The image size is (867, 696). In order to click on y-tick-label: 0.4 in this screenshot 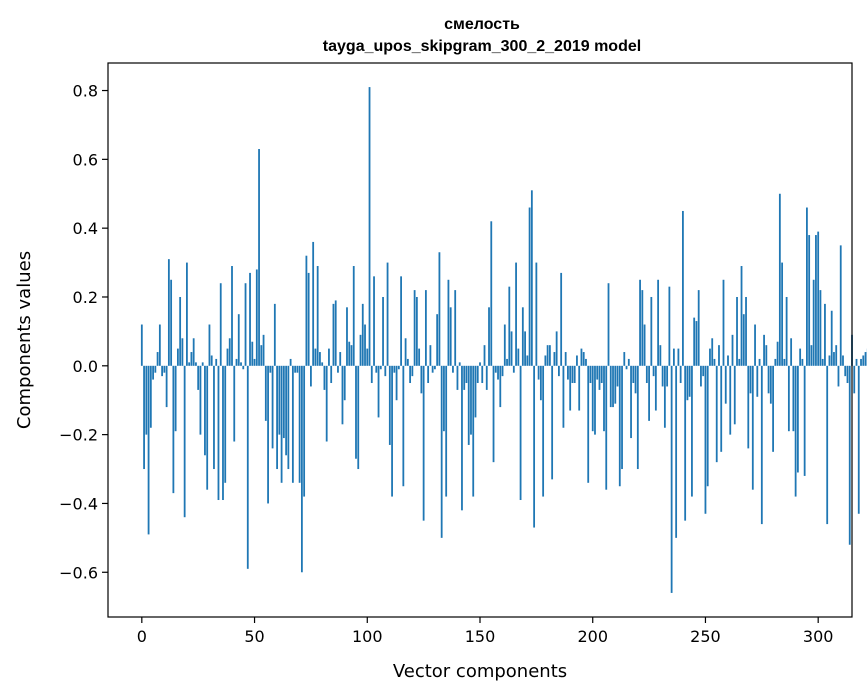, I will do `click(85, 228)`.